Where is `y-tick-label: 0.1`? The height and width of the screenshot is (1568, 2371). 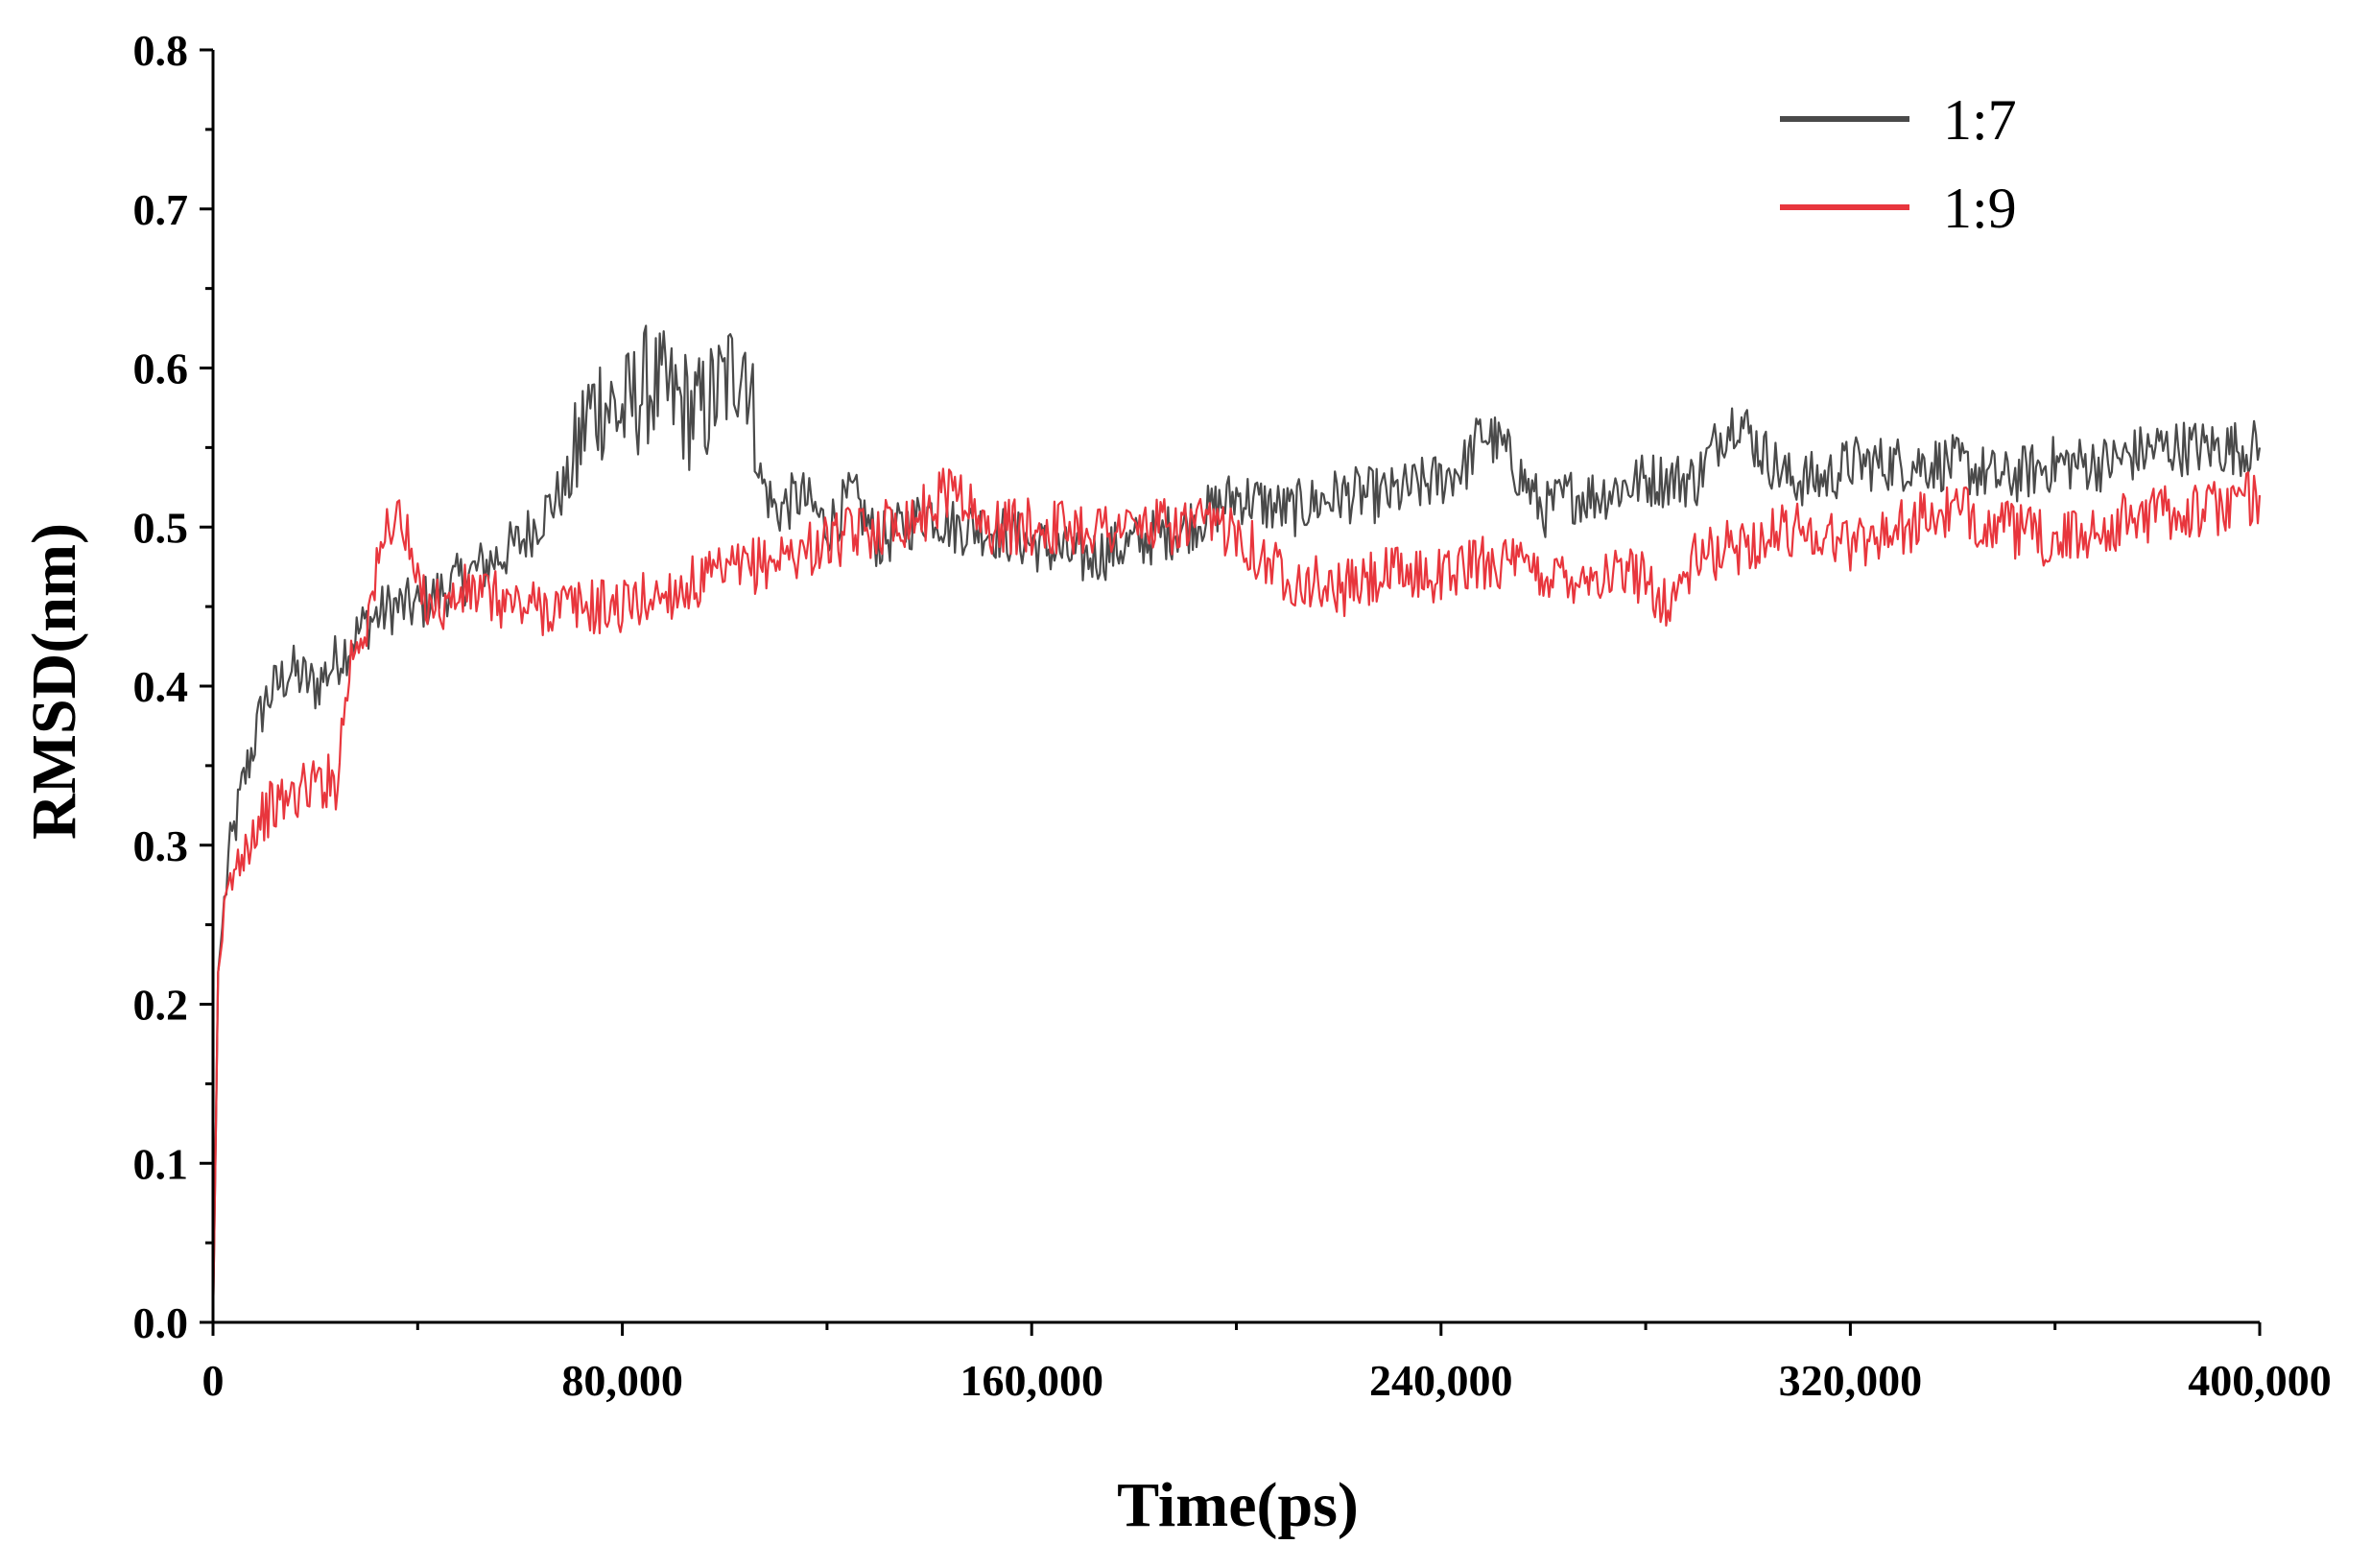 y-tick-label: 0.1 is located at coordinates (161, 1163).